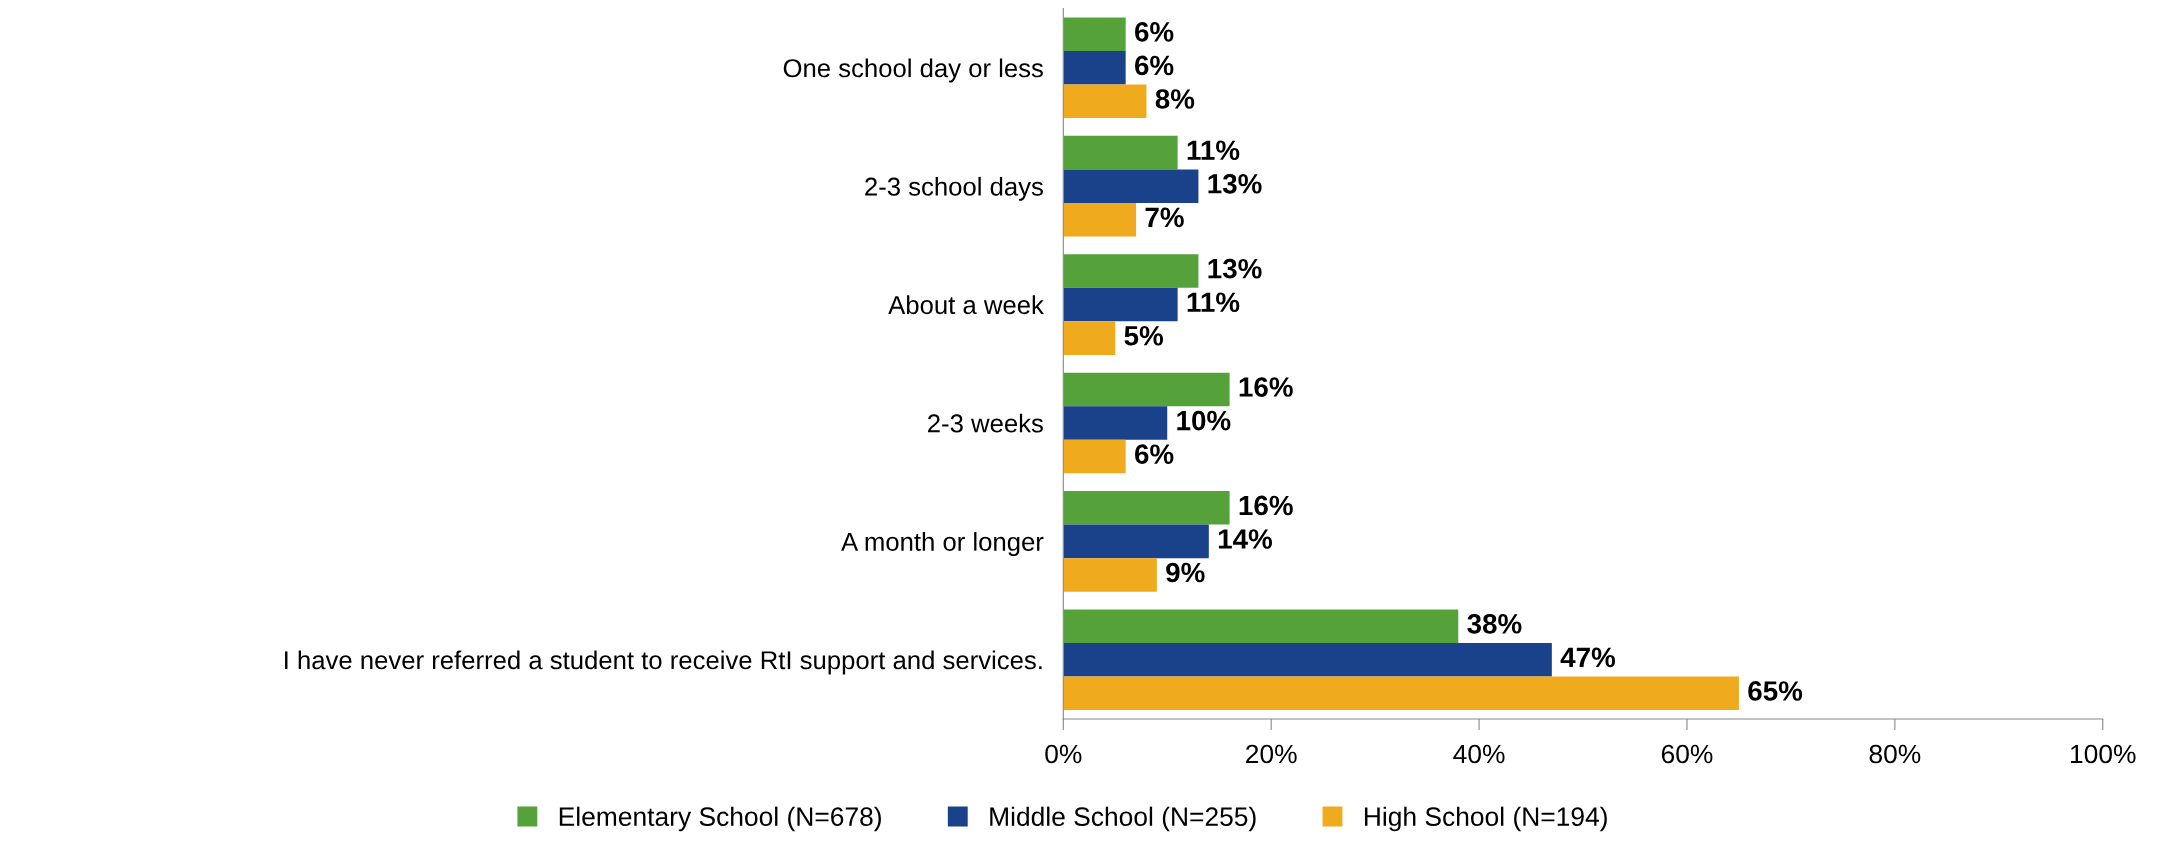  I want to click on legend-label: Middle School (N=255), so click(1123, 819).